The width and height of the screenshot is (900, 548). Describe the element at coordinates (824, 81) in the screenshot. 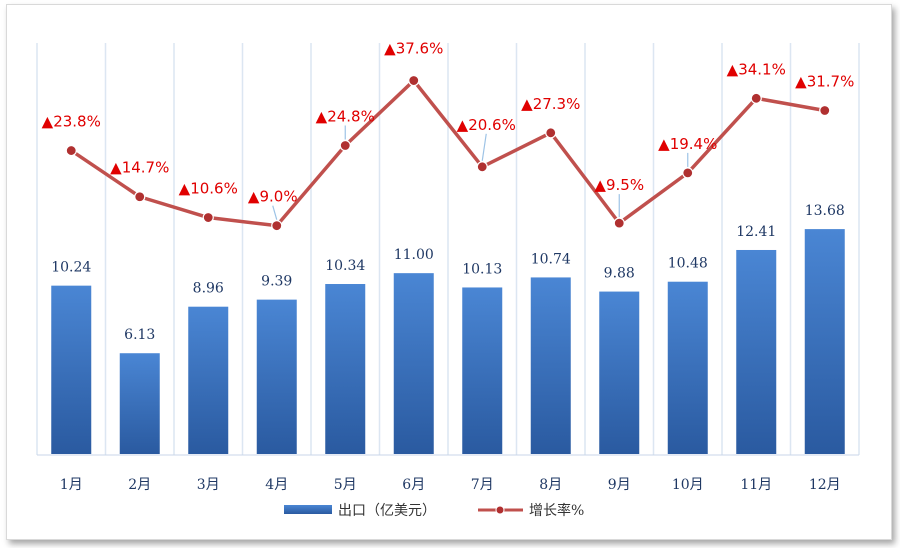

I see `growth-rate-label: ▲31.7%` at that location.